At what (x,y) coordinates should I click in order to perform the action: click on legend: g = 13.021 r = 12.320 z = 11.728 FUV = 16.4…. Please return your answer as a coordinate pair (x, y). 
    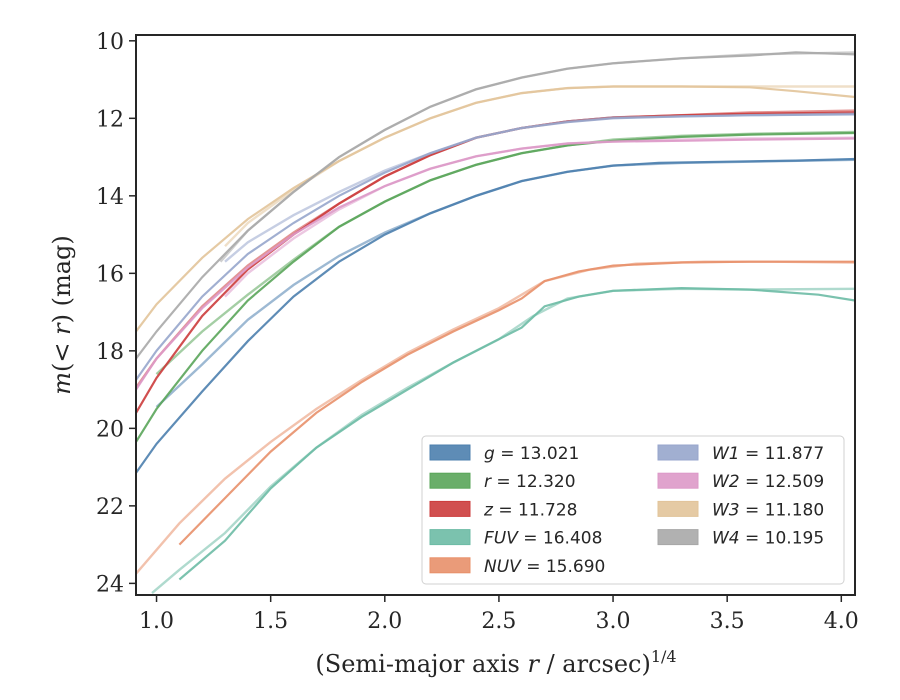
    Looking at the image, I should click on (633, 510).